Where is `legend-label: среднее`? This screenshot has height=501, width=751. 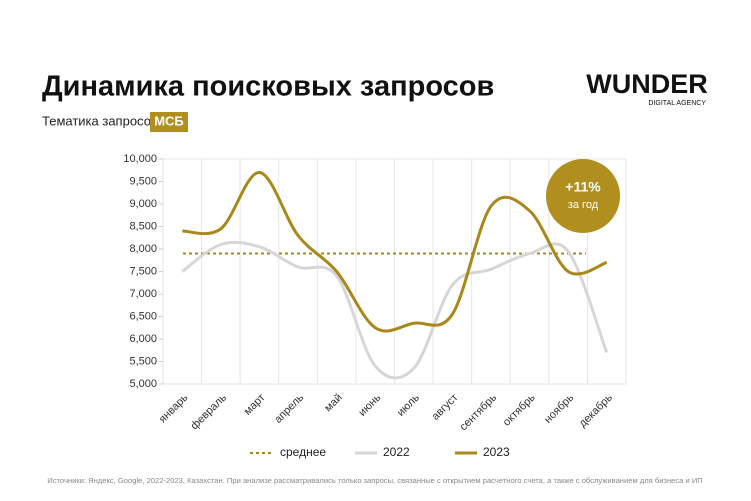
legend-label: среднее is located at coordinates (303, 452).